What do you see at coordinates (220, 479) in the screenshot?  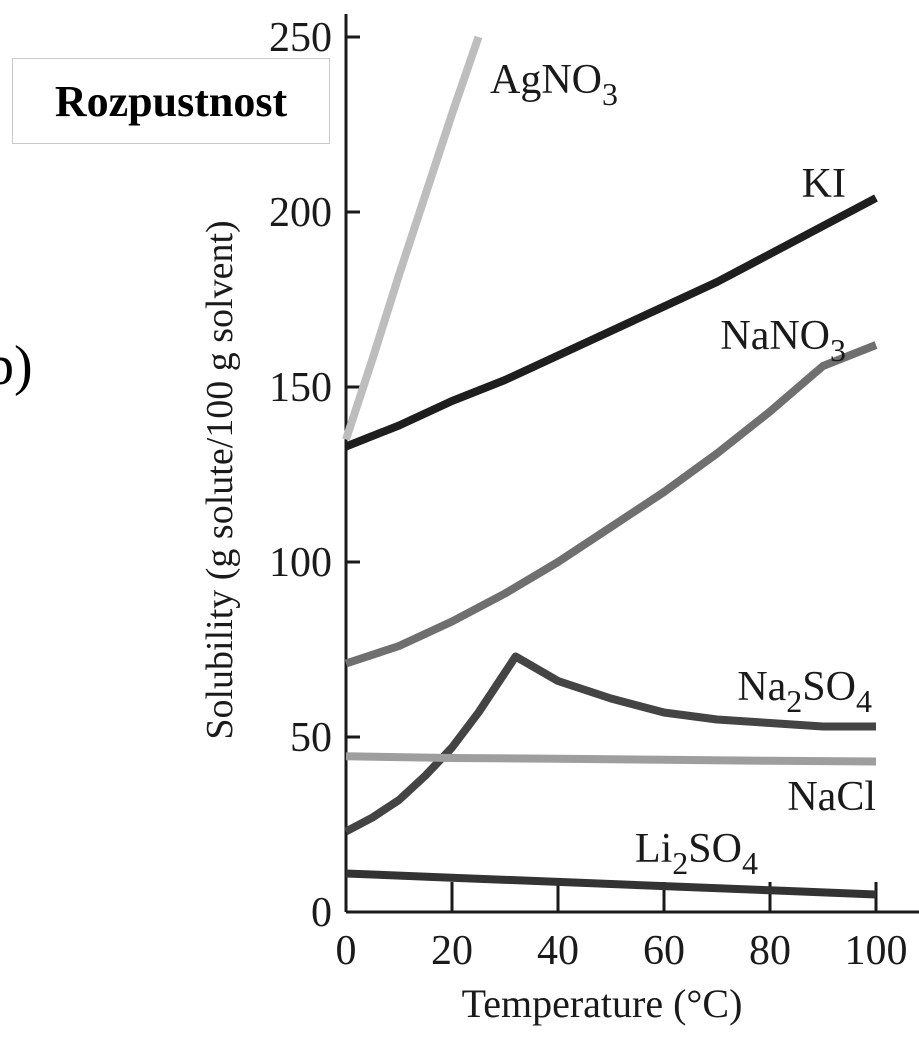 I see `y-axis-label: Solubility (g solute/100 g solvent)` at bounding box center [220, 479].